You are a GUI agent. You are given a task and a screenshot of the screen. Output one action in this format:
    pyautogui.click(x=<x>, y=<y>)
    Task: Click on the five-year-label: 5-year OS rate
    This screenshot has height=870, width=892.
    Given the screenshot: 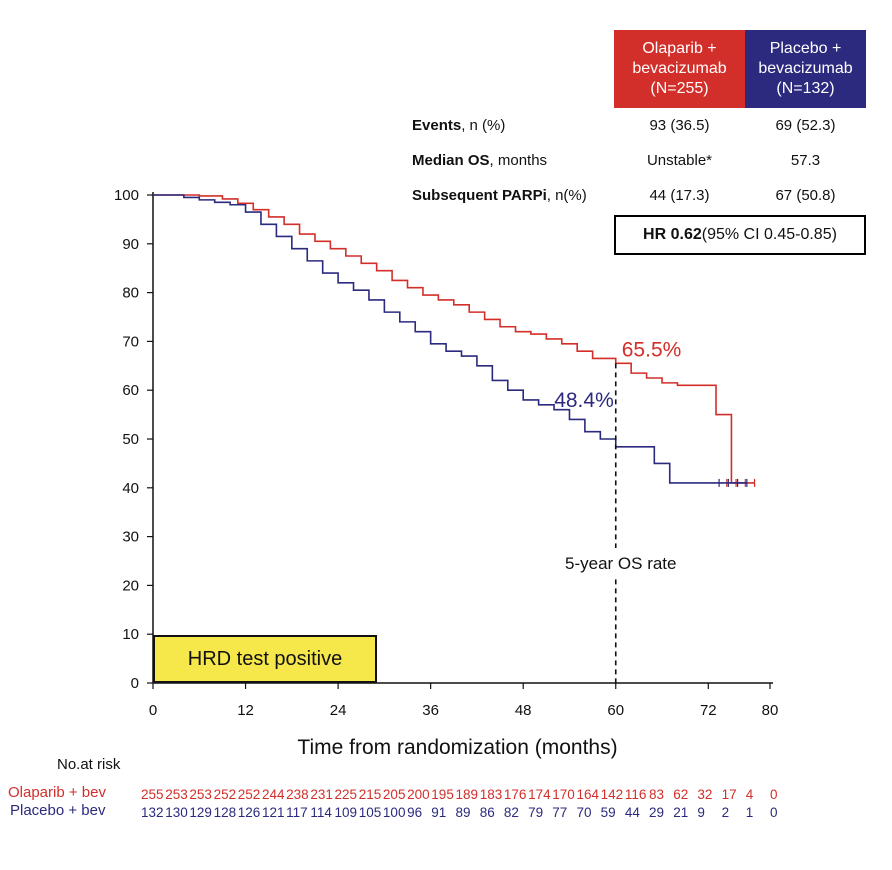 What is the action you would take?
    pyautogui.click(x=621, y=563)
    